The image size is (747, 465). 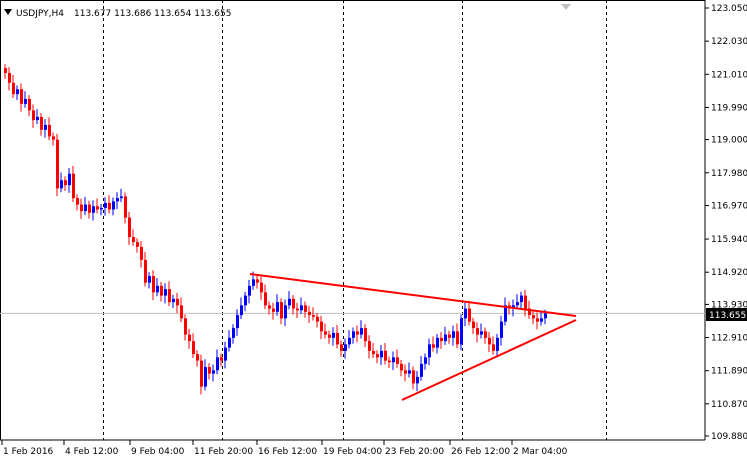 I want to click on time-tick-label: 19 Feb 04:00, so click(x=352, y=452).